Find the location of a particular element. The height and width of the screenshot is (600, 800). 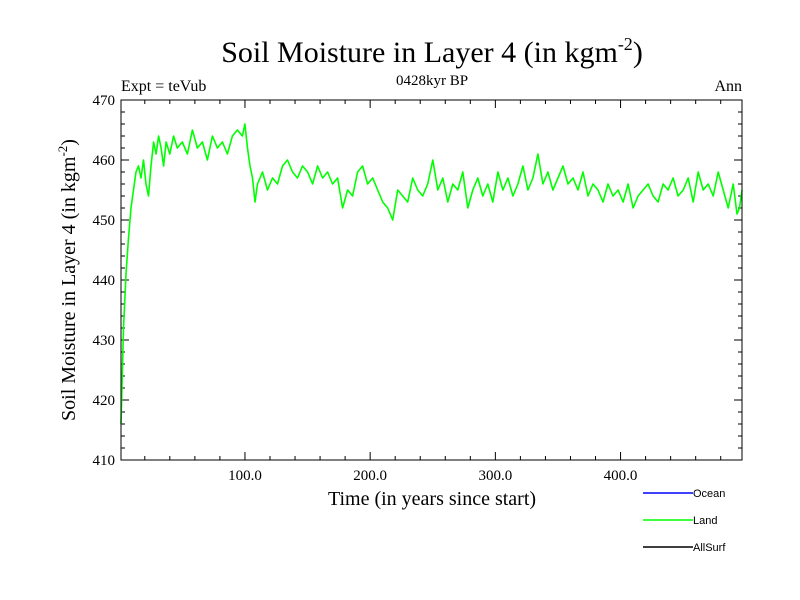

y-tick-label: 470 is located at coordinates (104, 101).